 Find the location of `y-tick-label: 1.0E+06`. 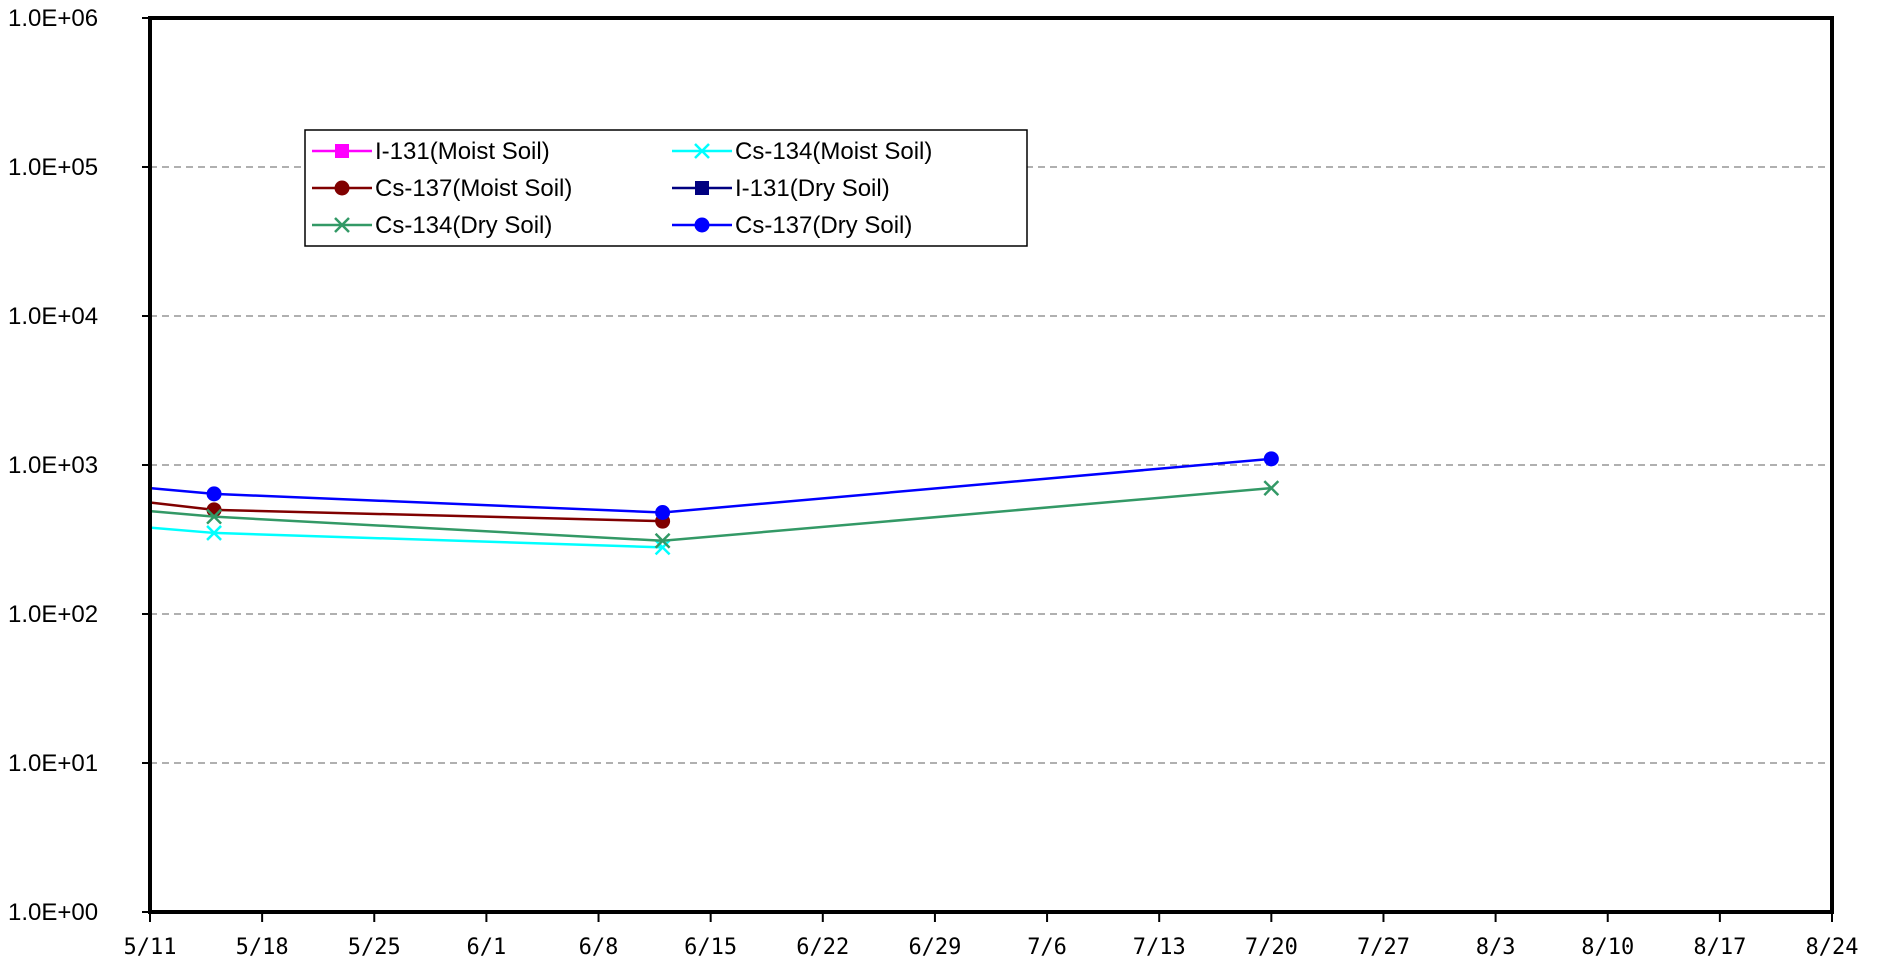

y-tick-label: 1.0E+06 is located at coordinates (53, 18).